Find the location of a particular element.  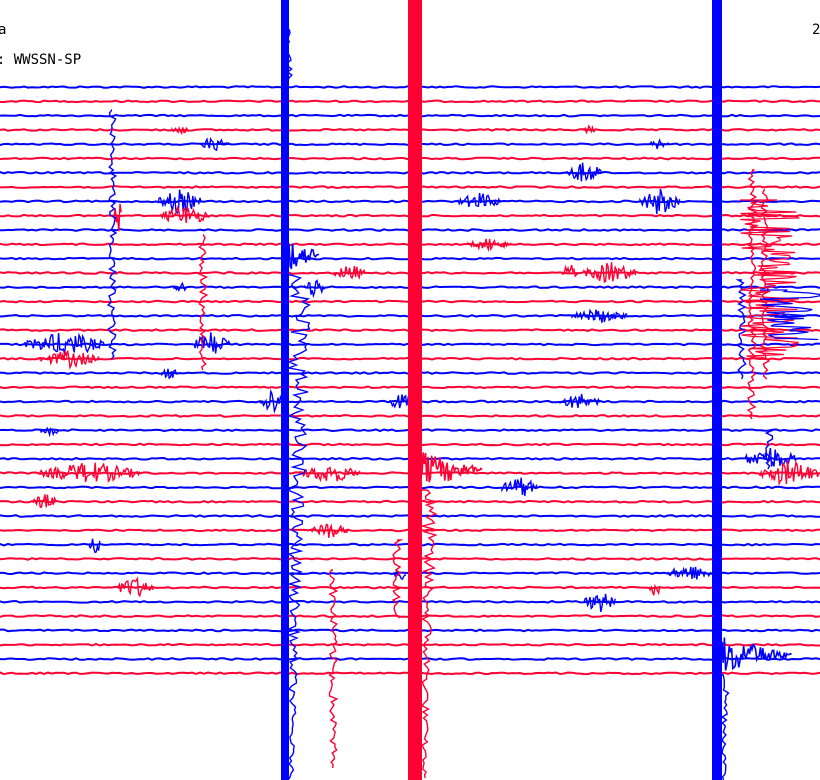

date-label: 2 is located at coordinates (816, 30).